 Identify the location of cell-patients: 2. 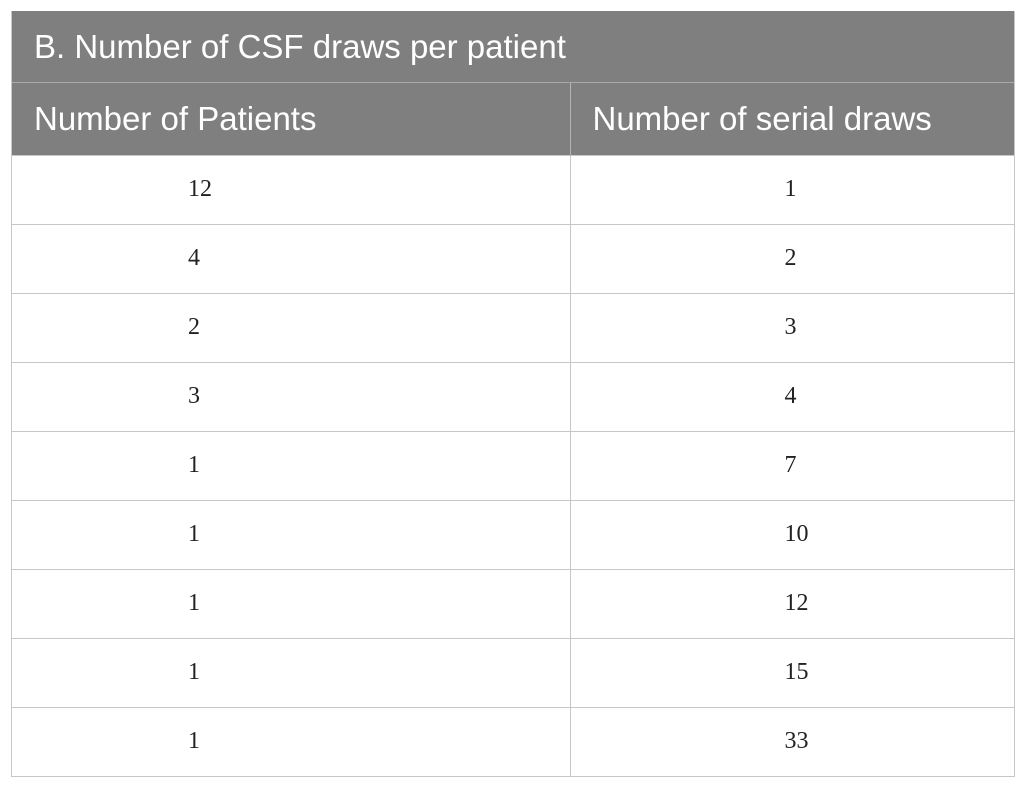
(291, 327).